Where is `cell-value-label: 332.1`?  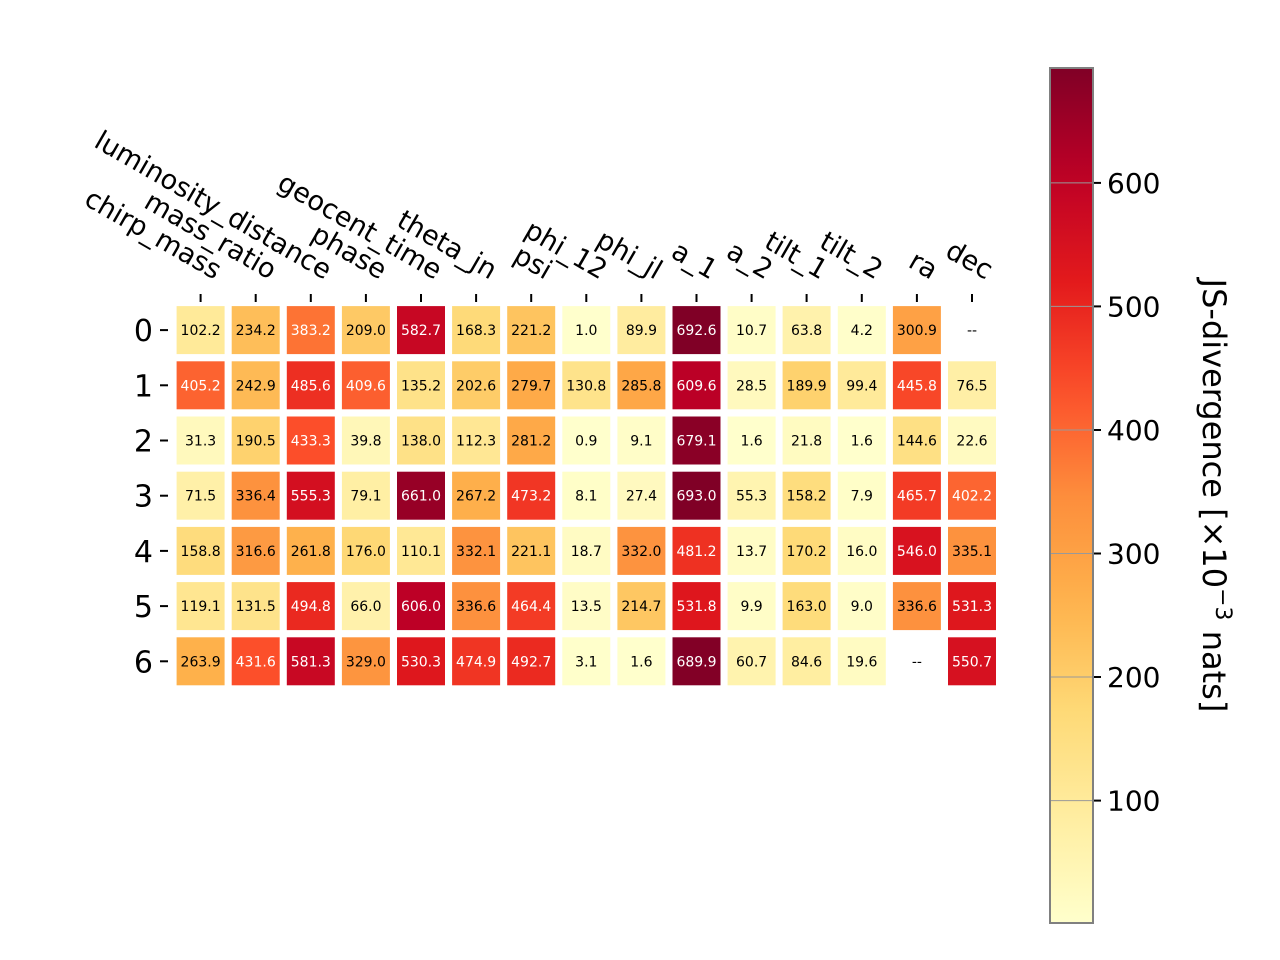
cell-value-label: 332.1 is located at coordinates (476, 552).